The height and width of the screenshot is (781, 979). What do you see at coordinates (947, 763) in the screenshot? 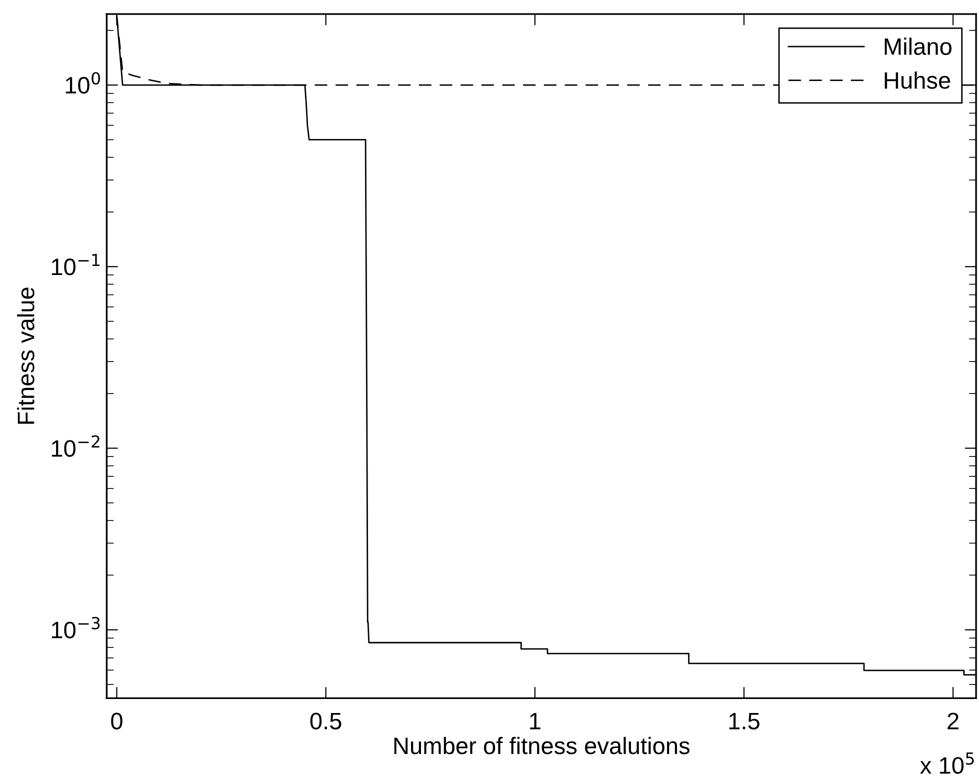
I see `text: x 10$^{5}$` at bounding box center [947, 763].